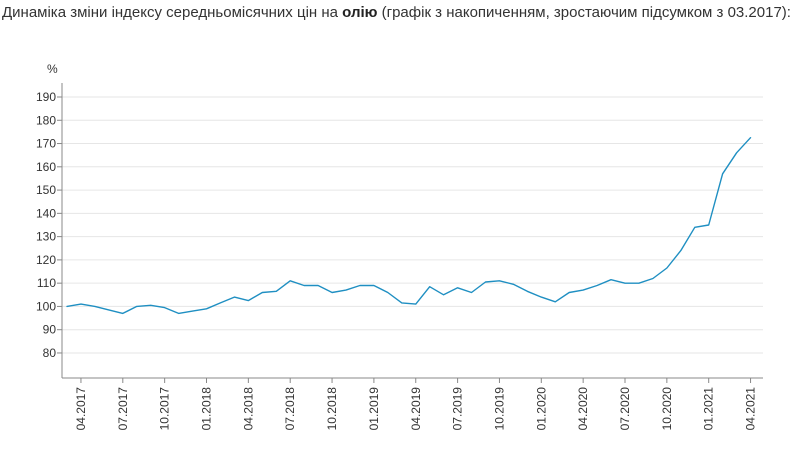 This screenshot has height=458, width=800. Describe the element at coordinates (416, 409) in the screenshot. I see `x-tick-label-04.2019: 04.2019` at that location.